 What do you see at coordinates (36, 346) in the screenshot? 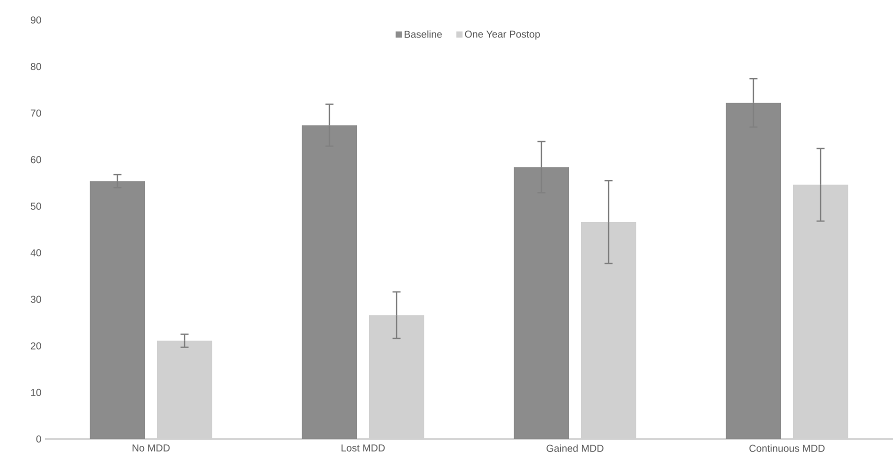
I see `y-tick-label: 20` at bounding box center [36, 346].